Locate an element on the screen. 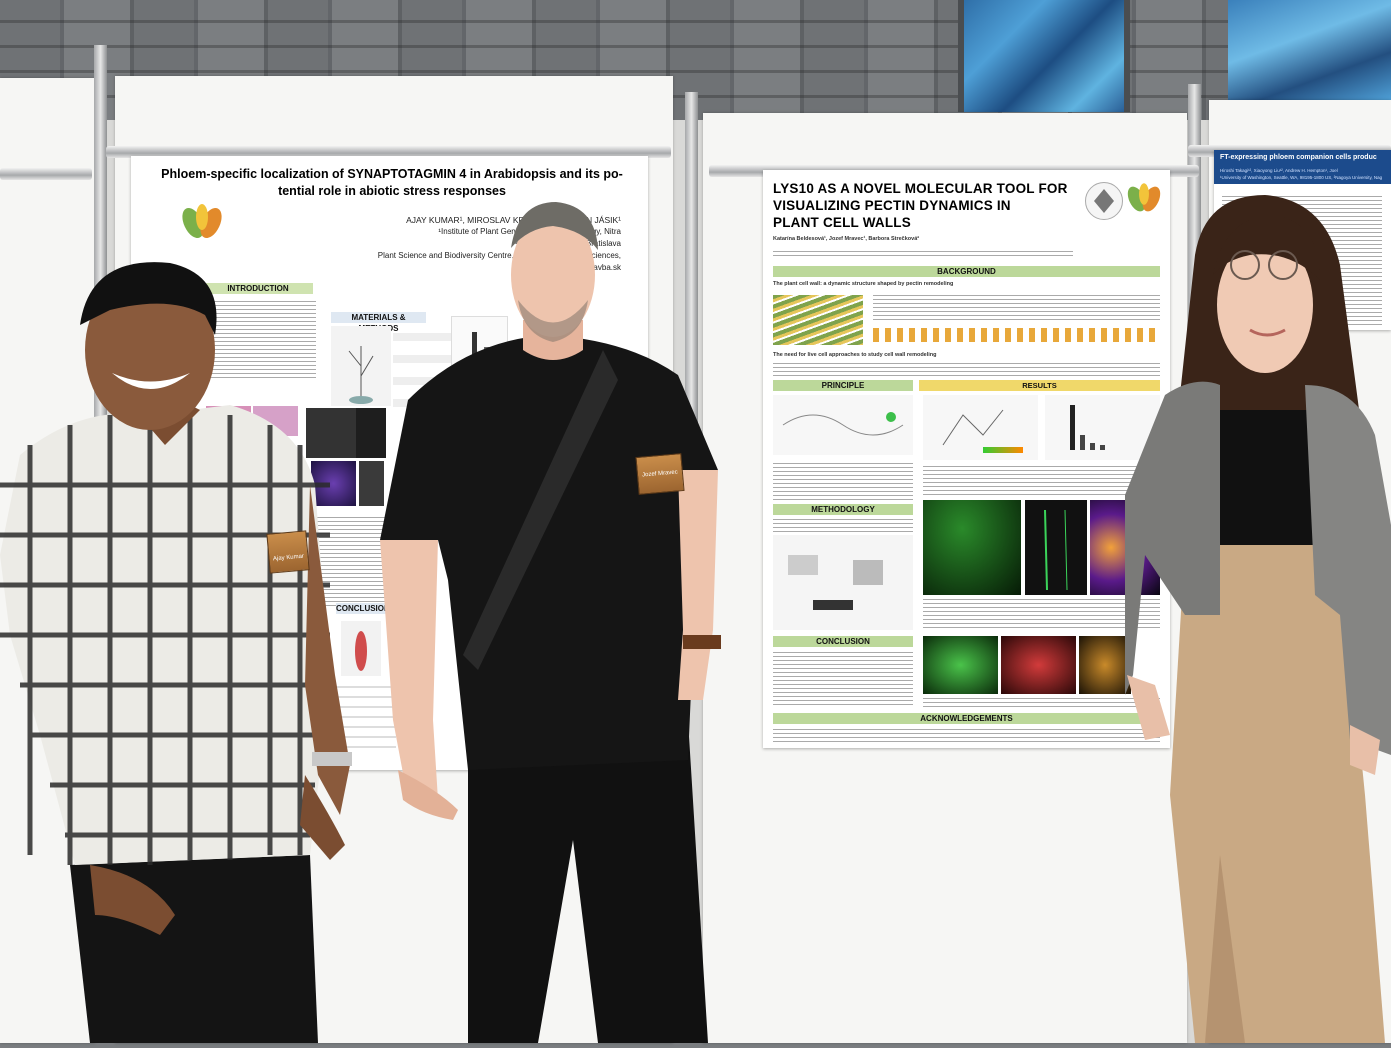 This screenshot has height=1048, width=1391. section-results: RESULTS is located at coordinates (1039, 385).